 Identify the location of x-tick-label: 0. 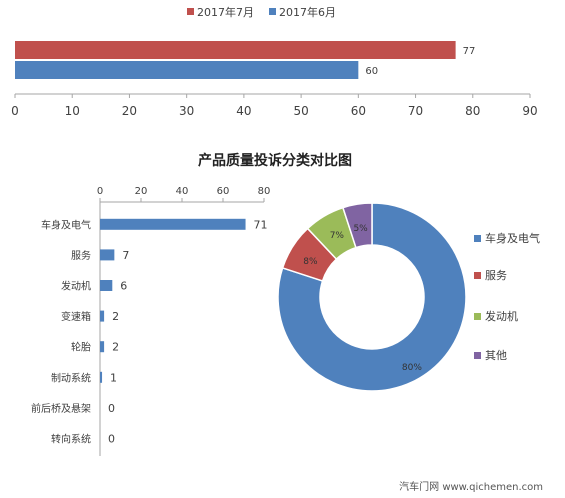
(15, 111).